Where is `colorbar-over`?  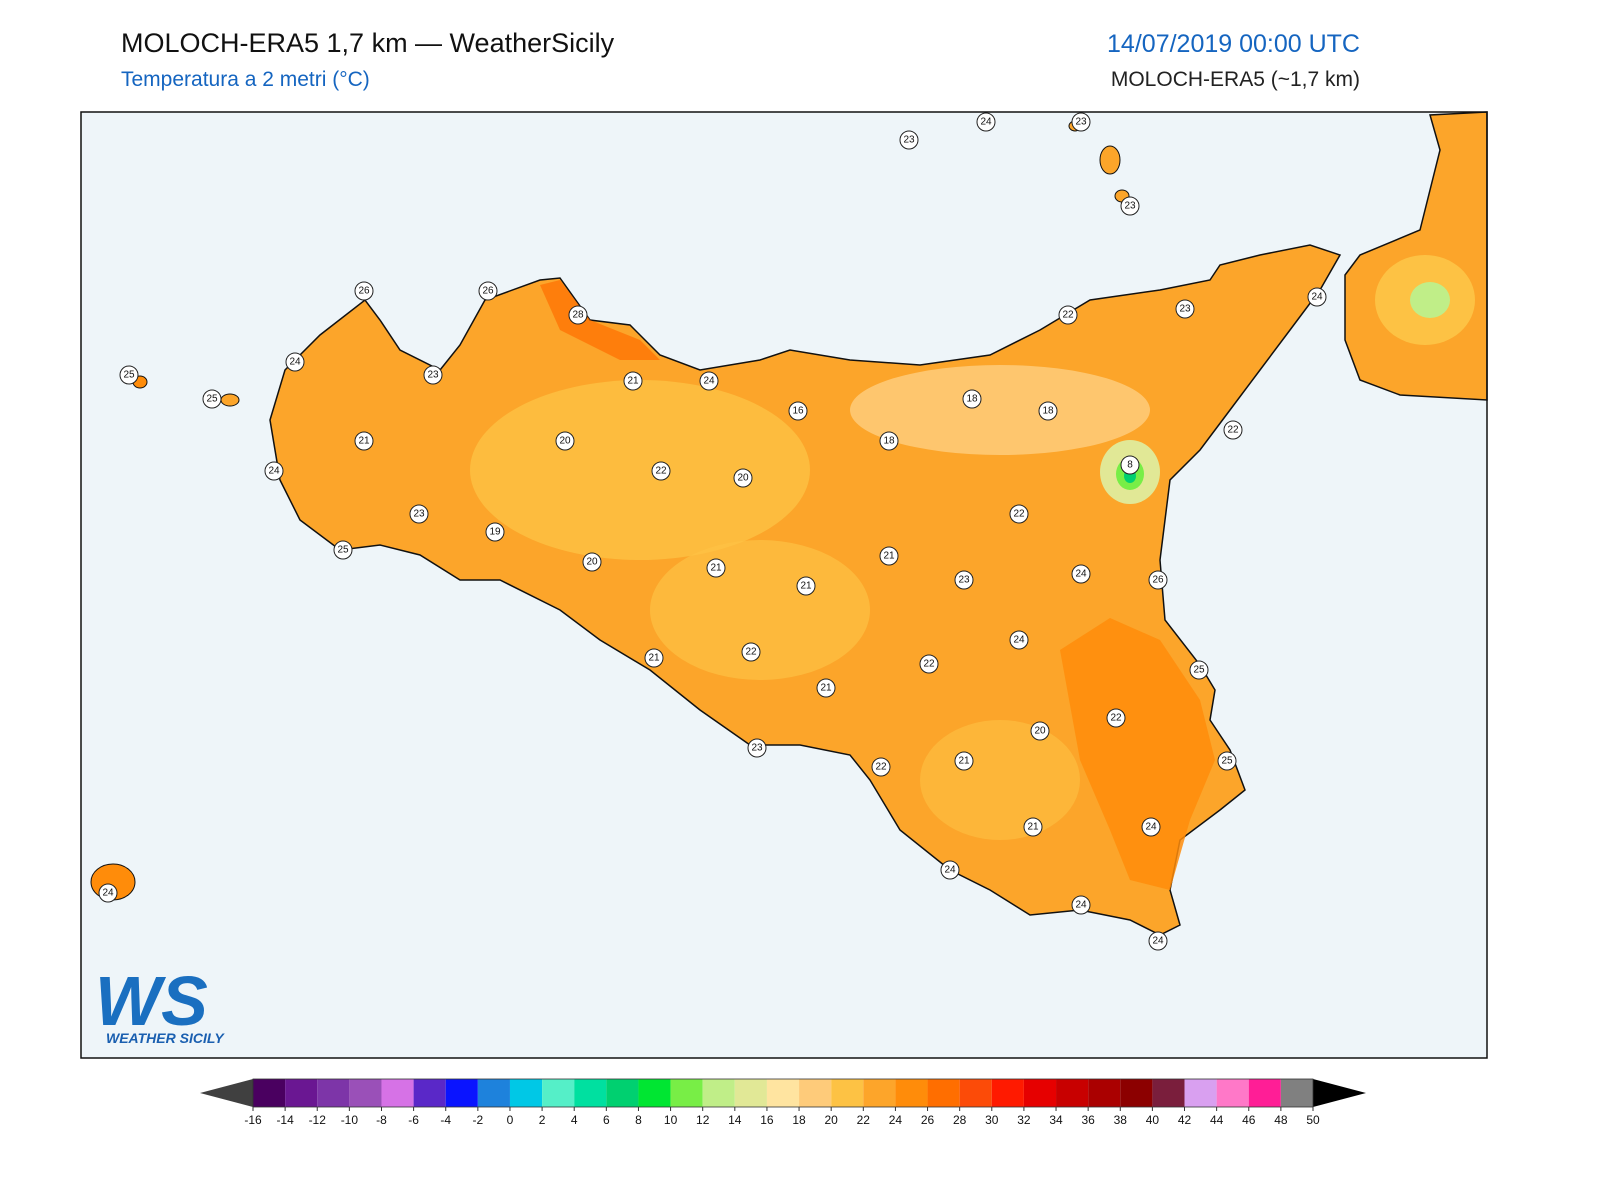
colorbar-over is located at coordinates (1339, 1093).